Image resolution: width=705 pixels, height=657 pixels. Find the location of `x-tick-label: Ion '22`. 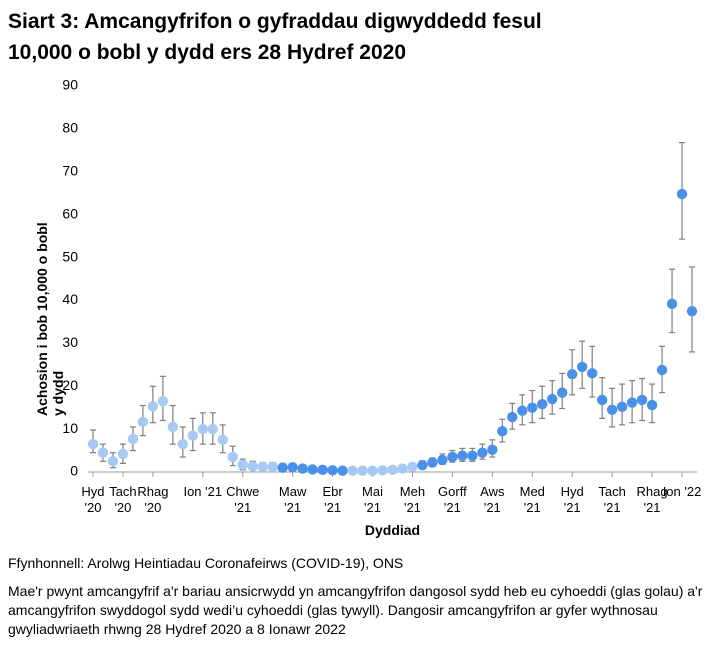

x-tick-label: Ion '22 is located at coordinates (682, 491).